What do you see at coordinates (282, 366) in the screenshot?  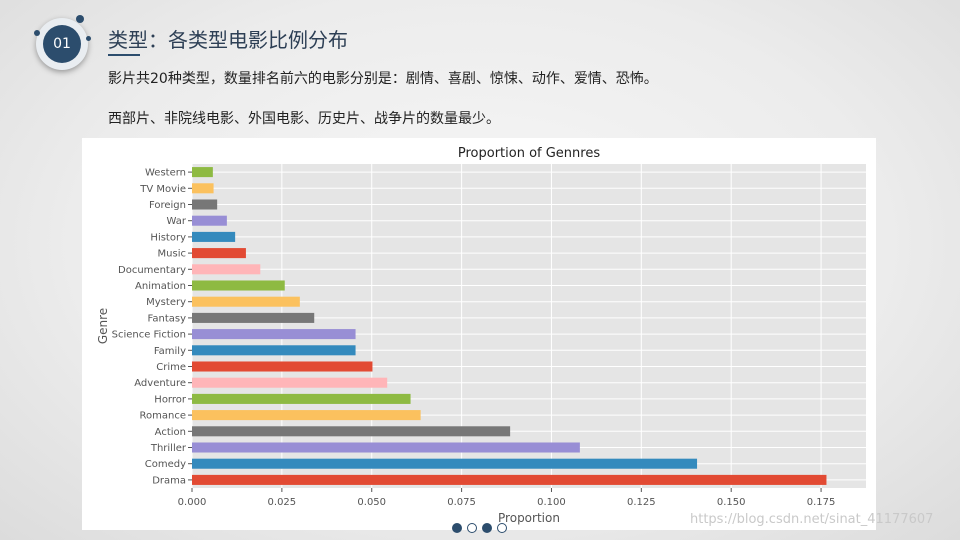 I see `bar-crime` at bounding box center [282, 366].